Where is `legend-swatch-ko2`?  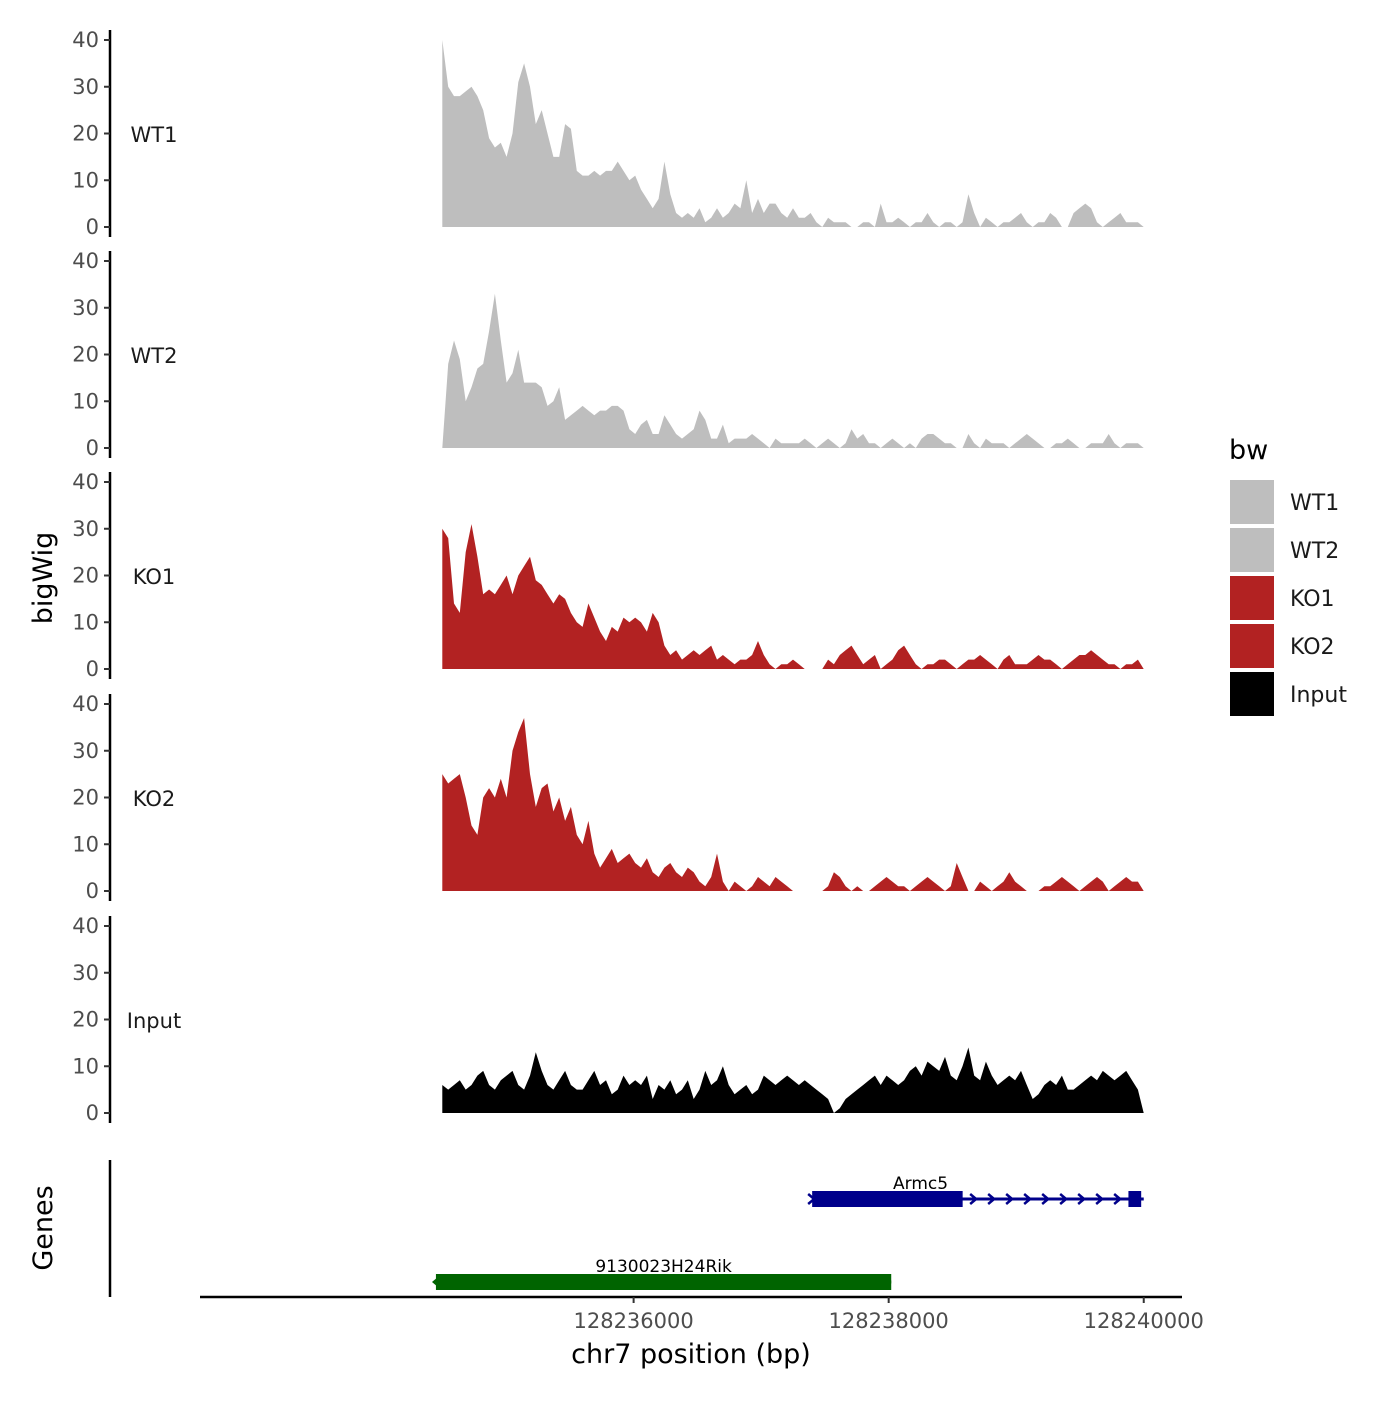
legend-swatch-ko2 is located at coordinates (1252, 646).